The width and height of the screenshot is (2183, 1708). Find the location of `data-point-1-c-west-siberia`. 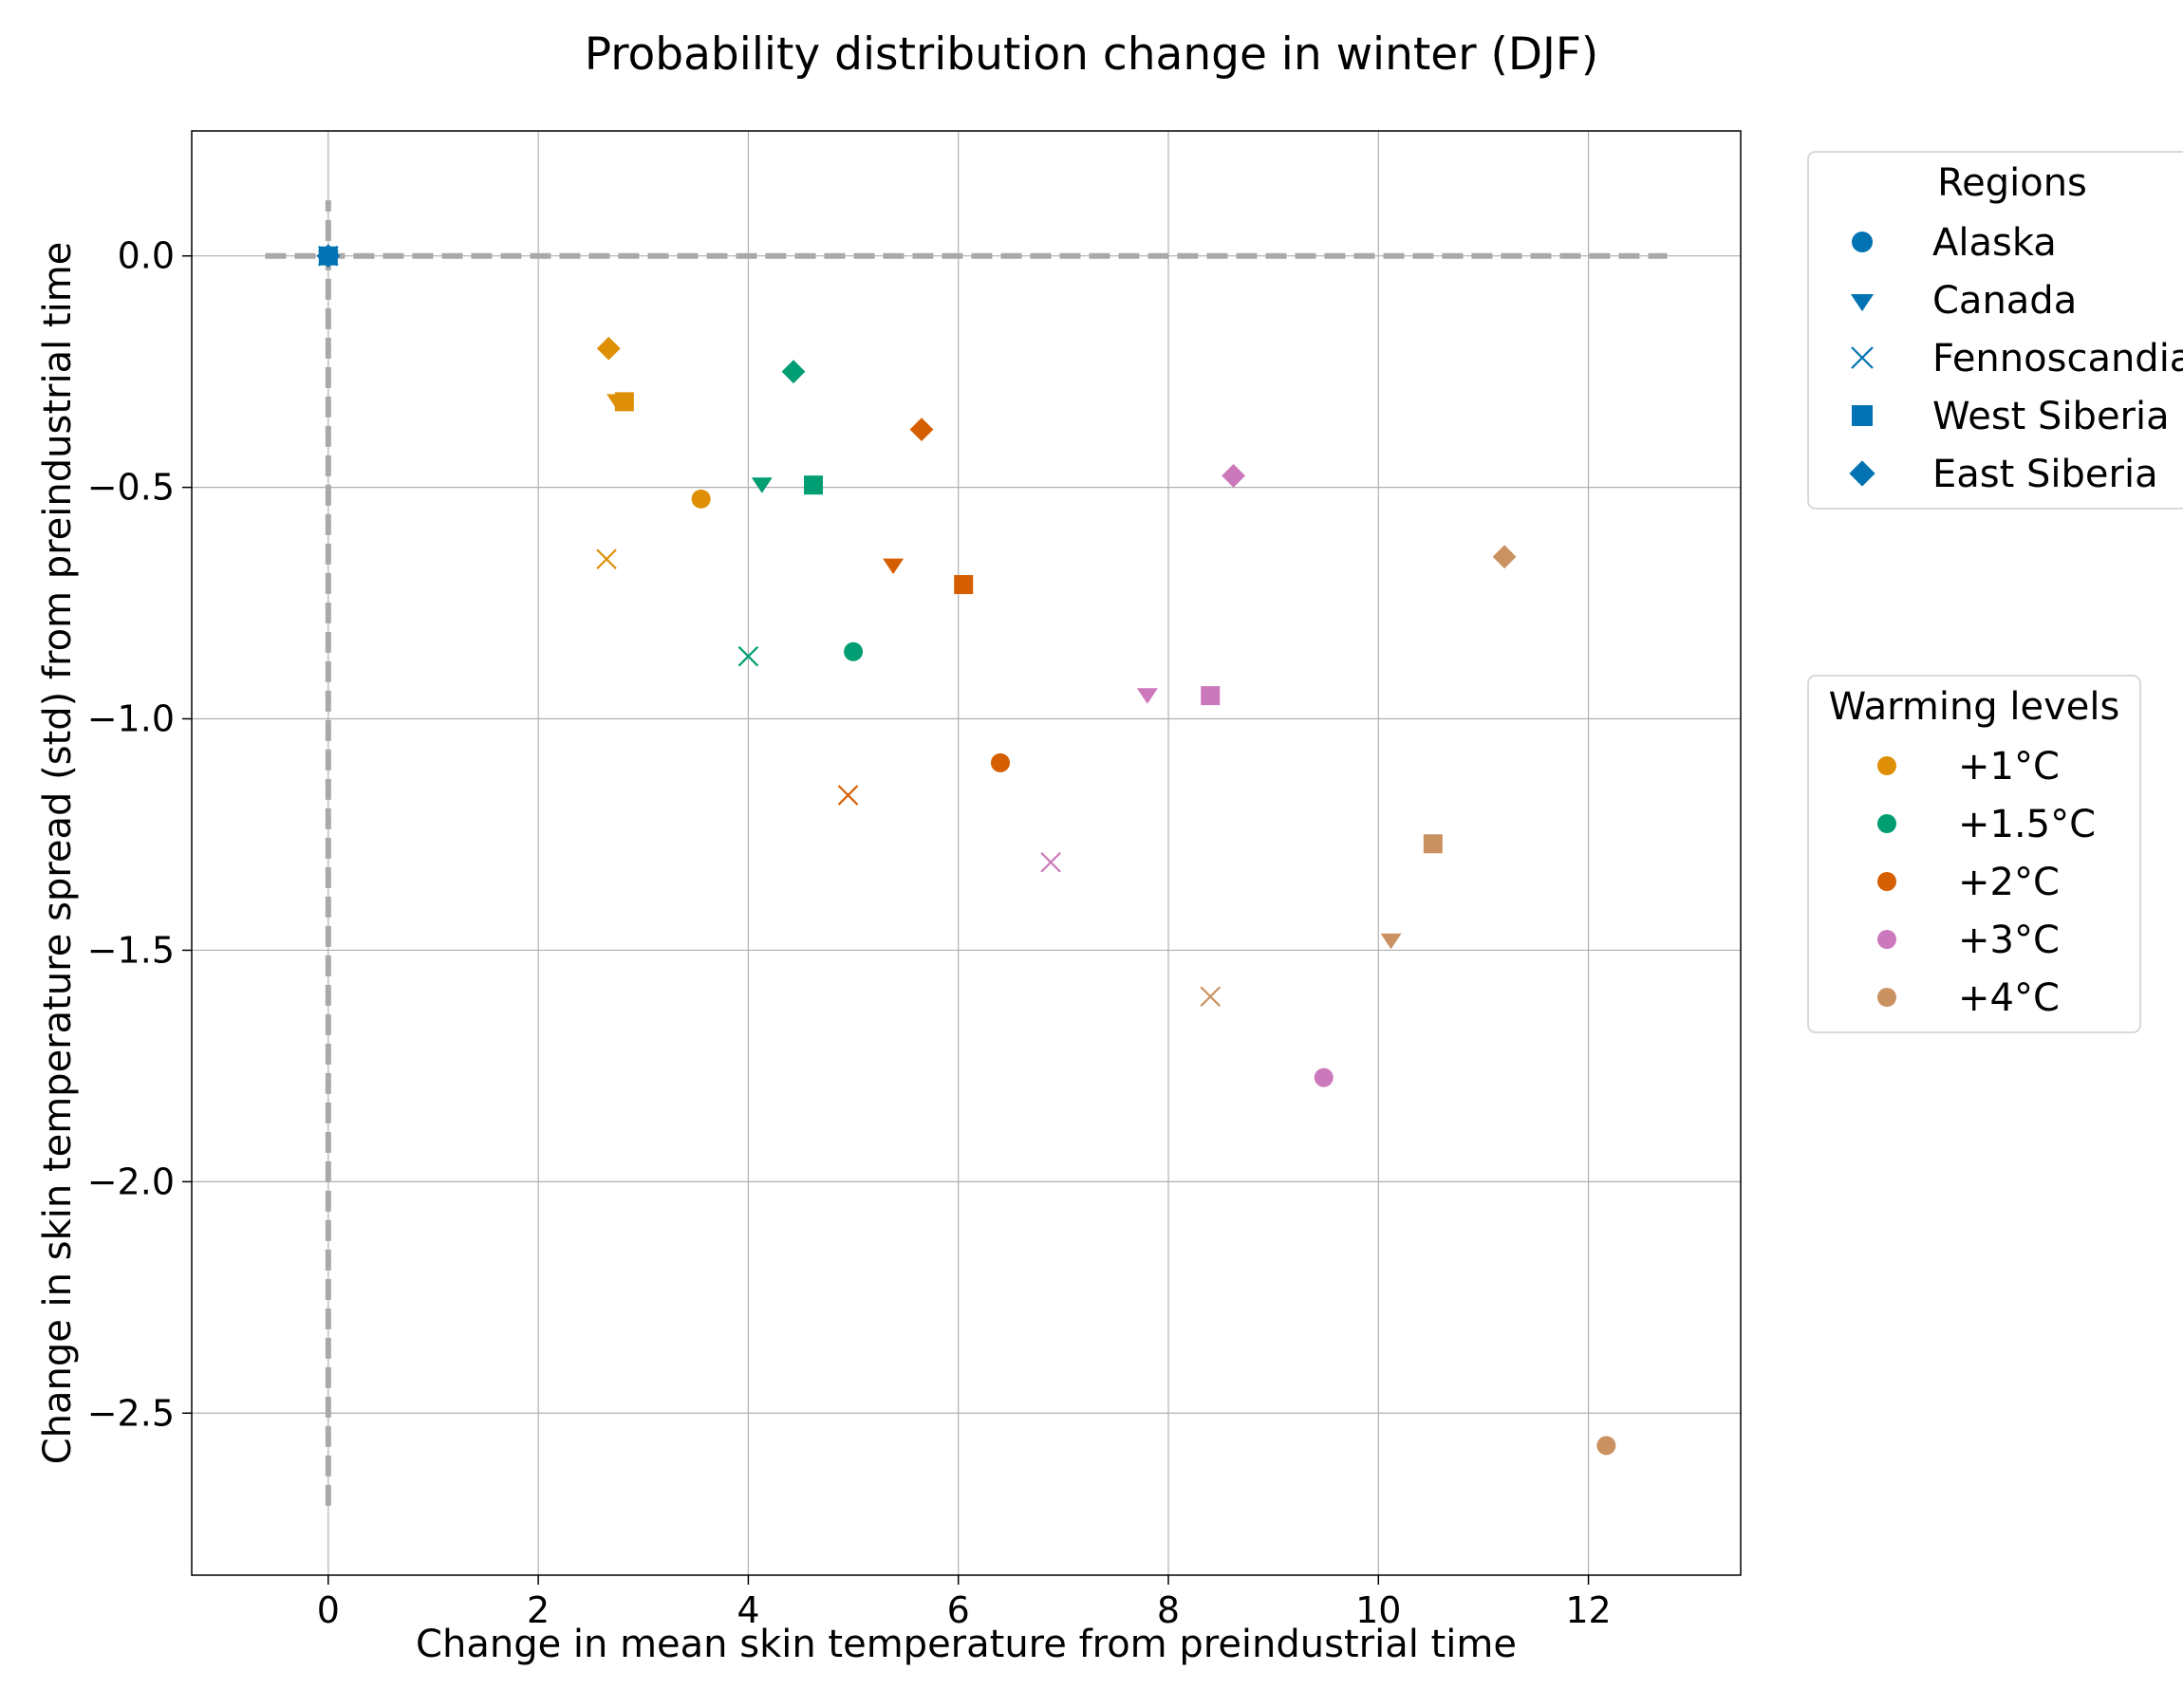

data-point-1-c-west-siberia is located at coordinates (624, 402).